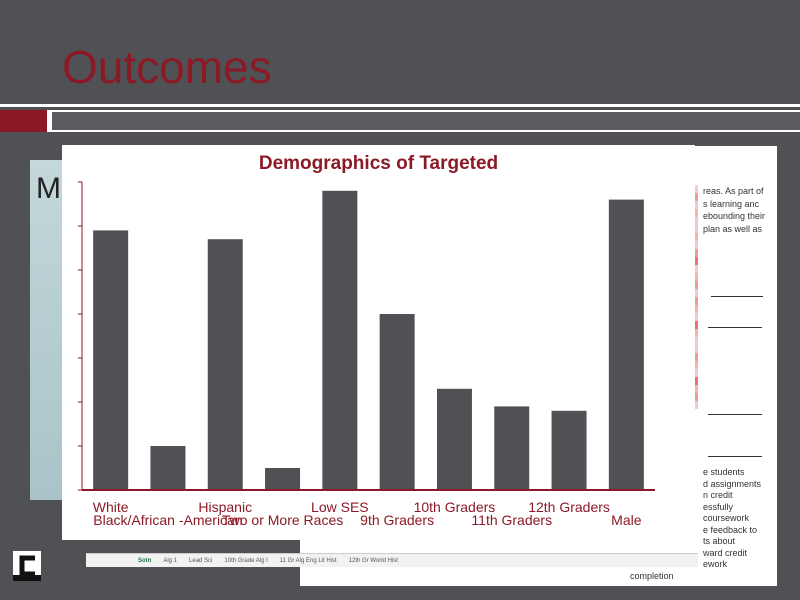 The width and height of the screenshot is (800, 600). I want to click on background-slide-panel, so click(48, 330).